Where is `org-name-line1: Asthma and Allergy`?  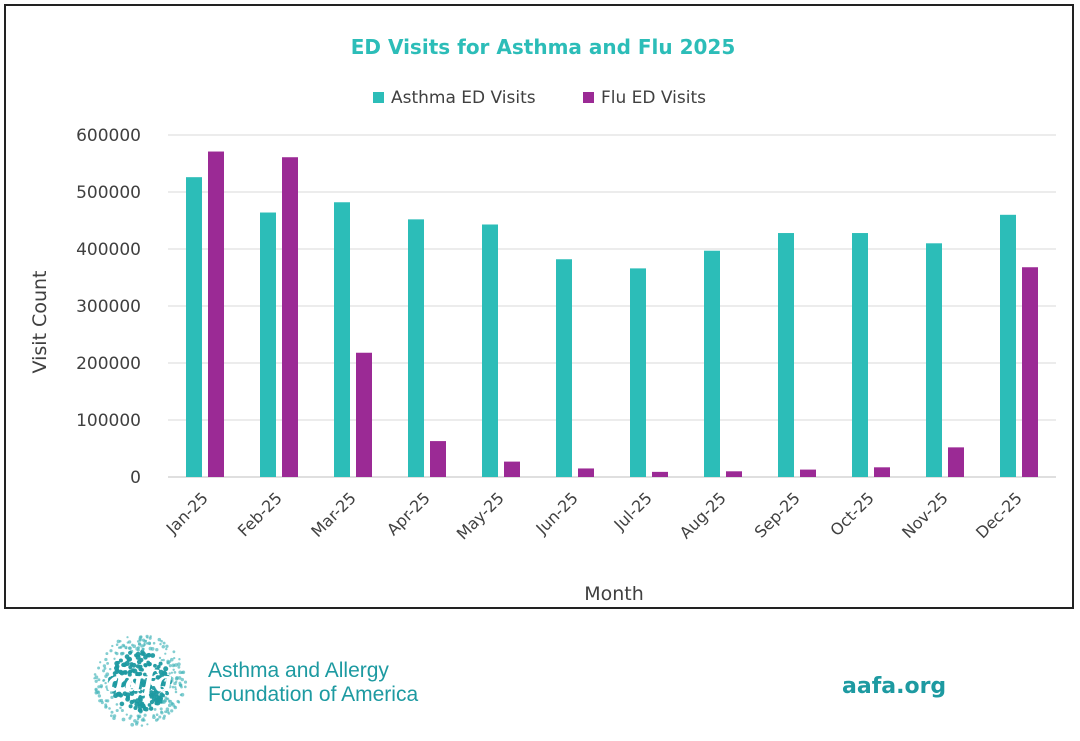 org-name-line1: Asthma and Allergy is located at coordinates (298, 670).